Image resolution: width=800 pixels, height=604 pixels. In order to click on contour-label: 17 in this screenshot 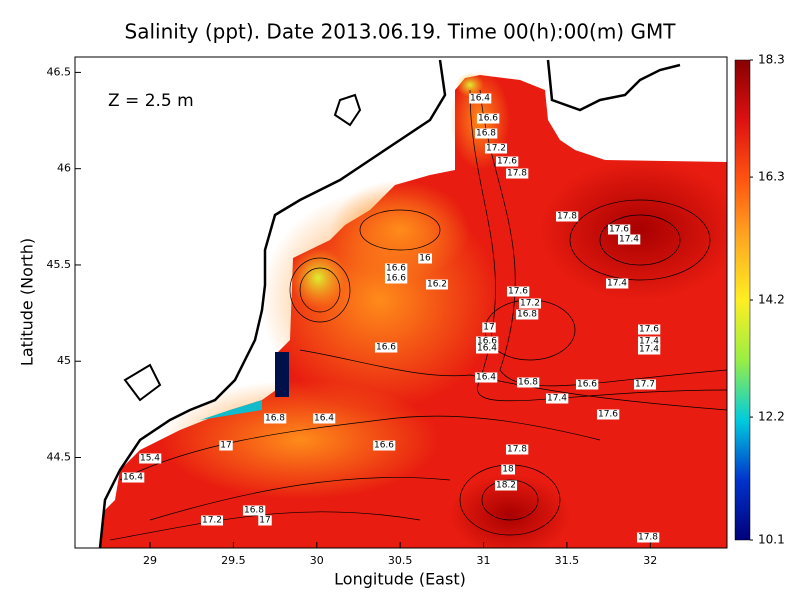, I will do `click(264, 521)`.